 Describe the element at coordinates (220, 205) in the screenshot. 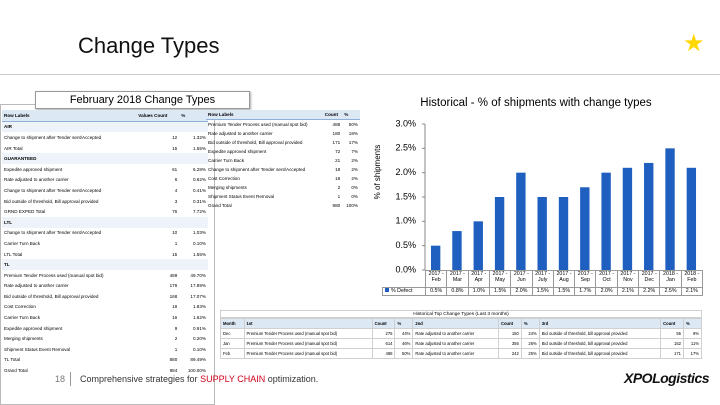

I see `cell: Grand Total` at that location.